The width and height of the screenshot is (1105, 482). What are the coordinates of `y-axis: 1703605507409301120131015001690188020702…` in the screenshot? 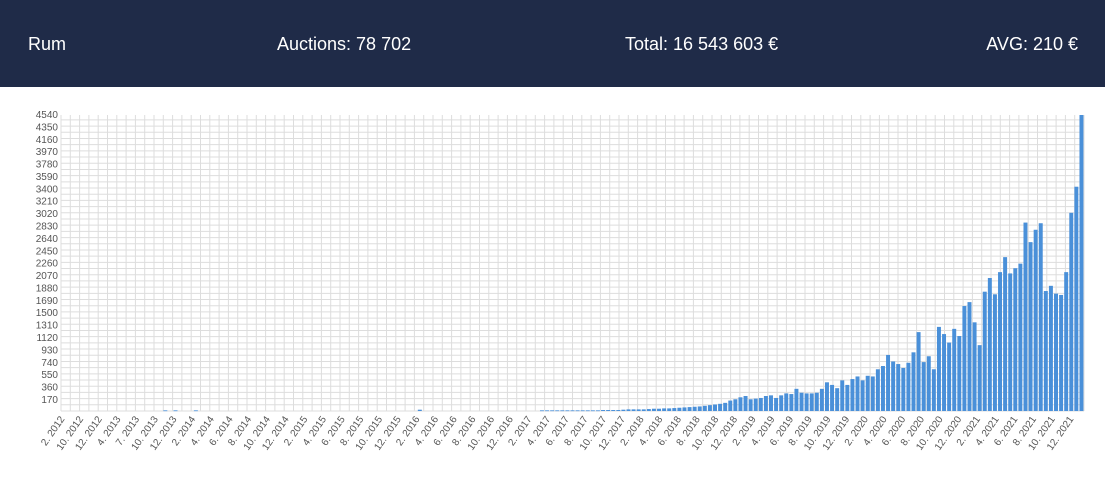 It's located at (47, 258).